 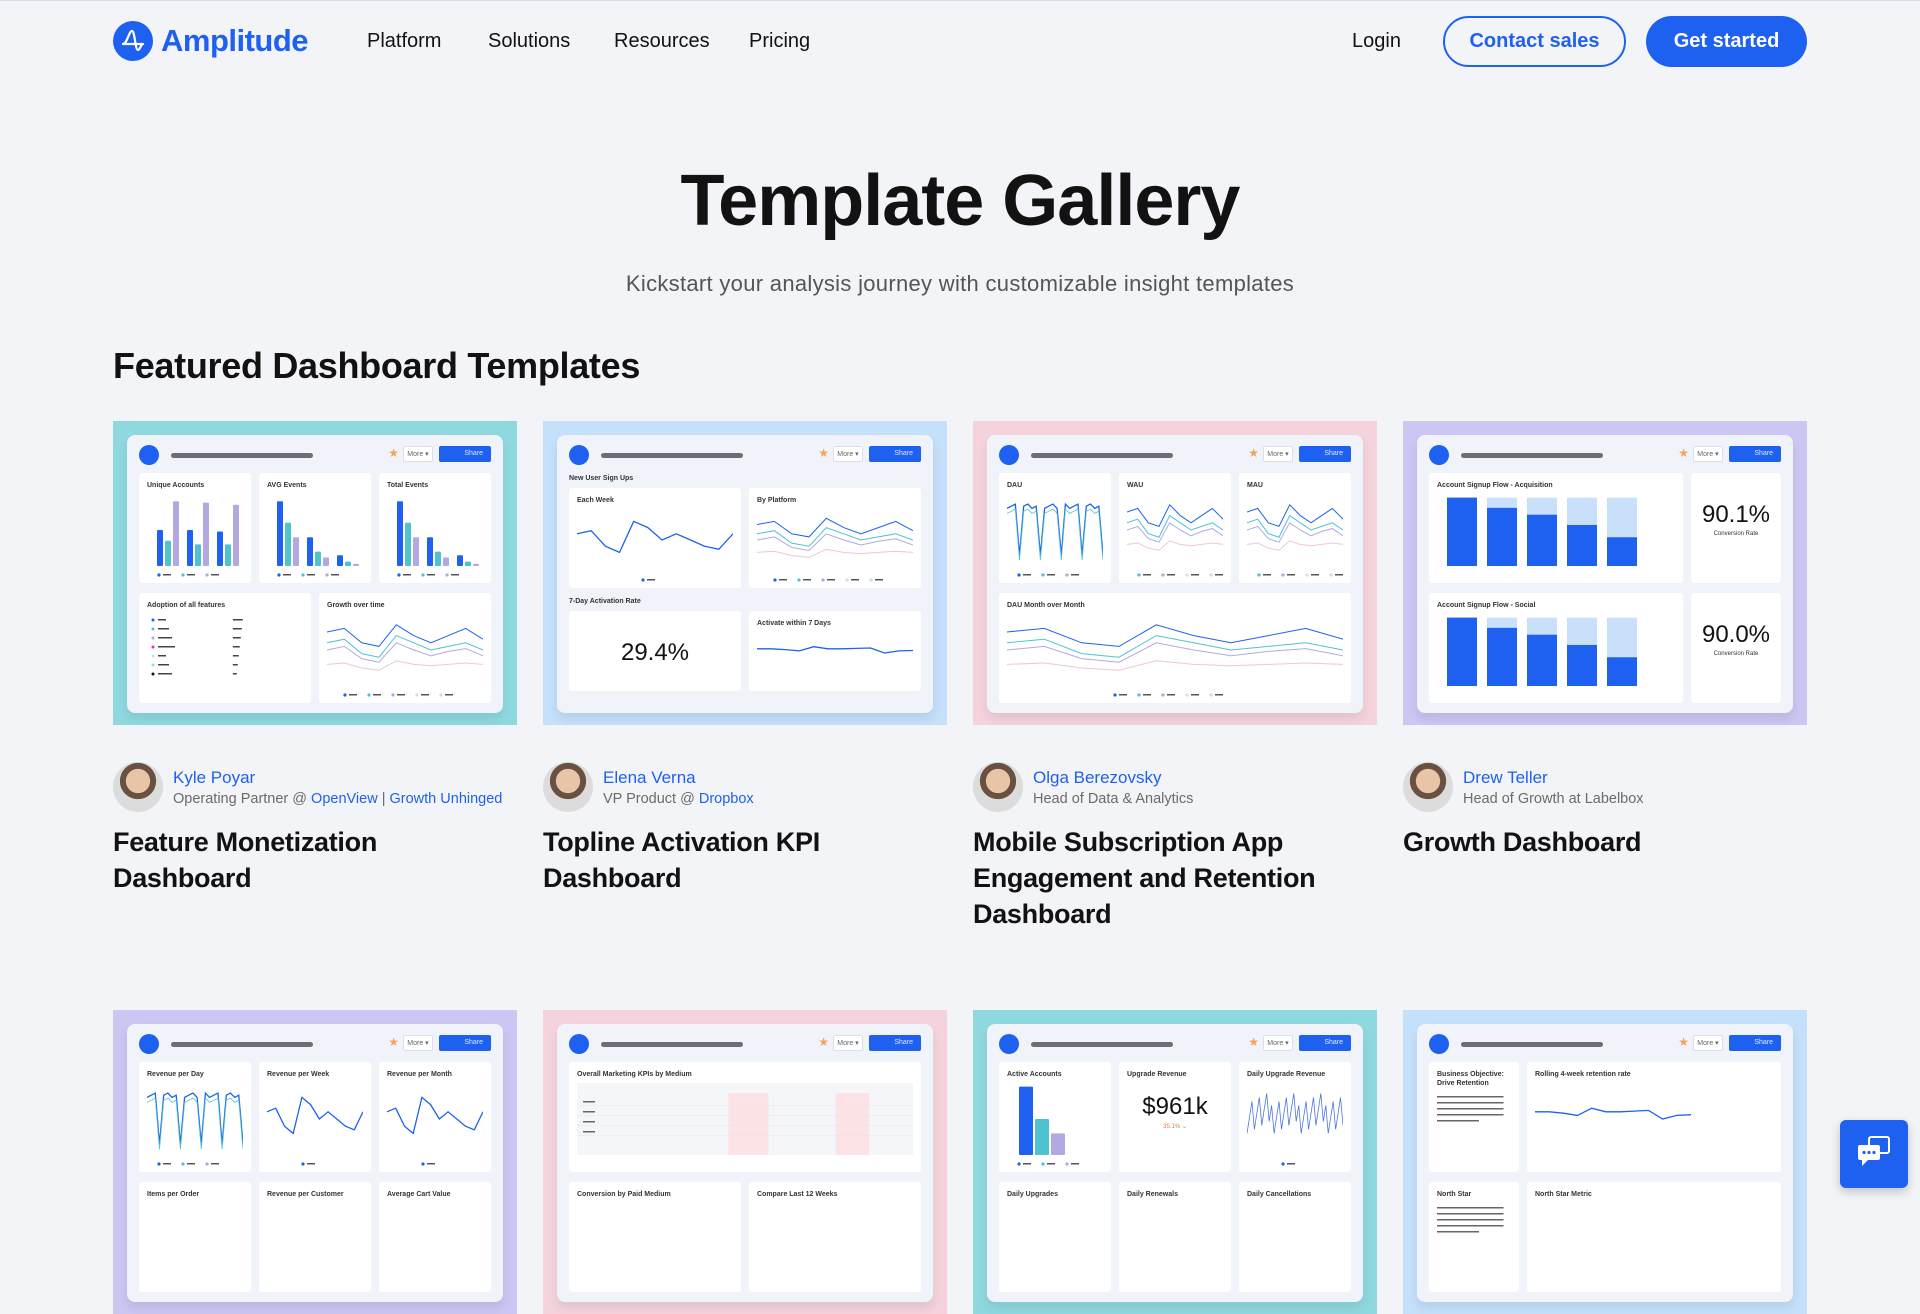 I want to click on widget: Account Signup Flow - Acquisition, so click(x=1556, y=528).